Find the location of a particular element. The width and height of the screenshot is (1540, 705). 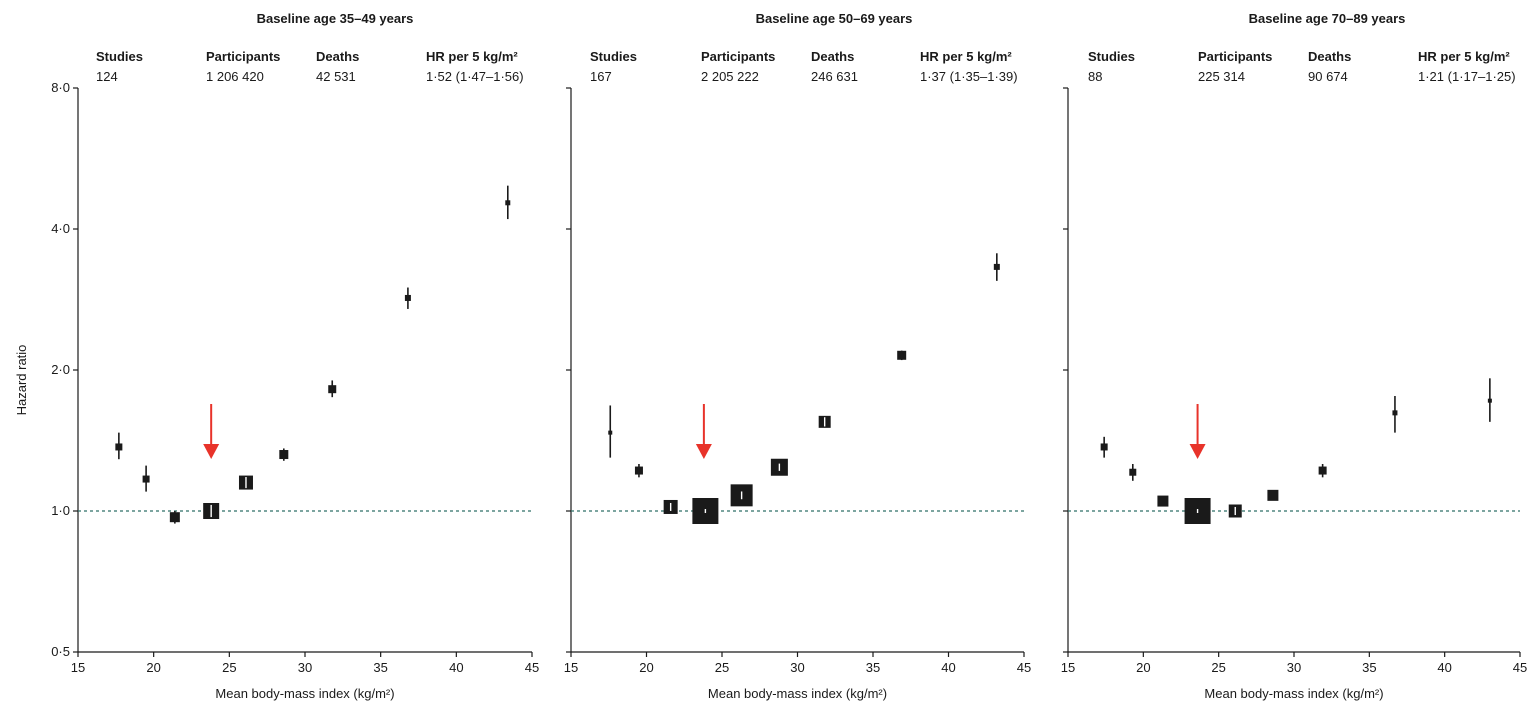

stat-value: 42 531 is located at coordinates (336, 76).